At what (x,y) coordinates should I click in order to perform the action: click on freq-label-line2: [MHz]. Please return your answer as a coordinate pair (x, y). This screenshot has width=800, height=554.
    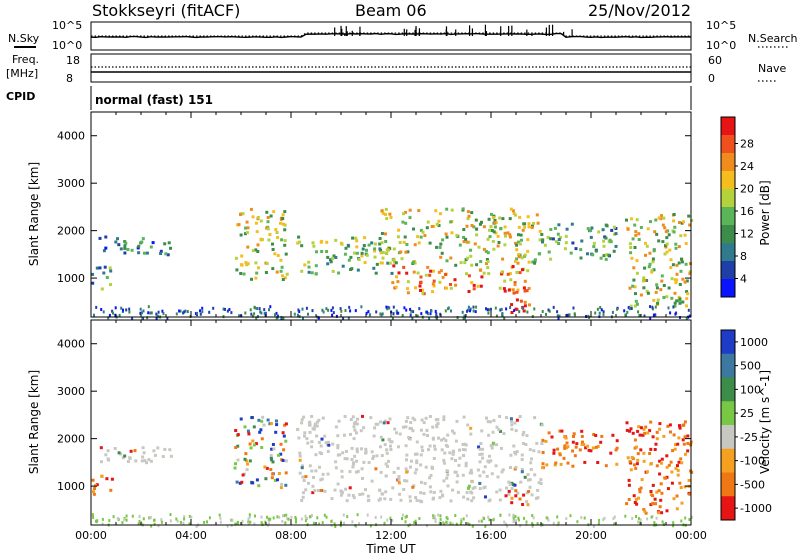
    Looking at the image, I should click on (22, 73).